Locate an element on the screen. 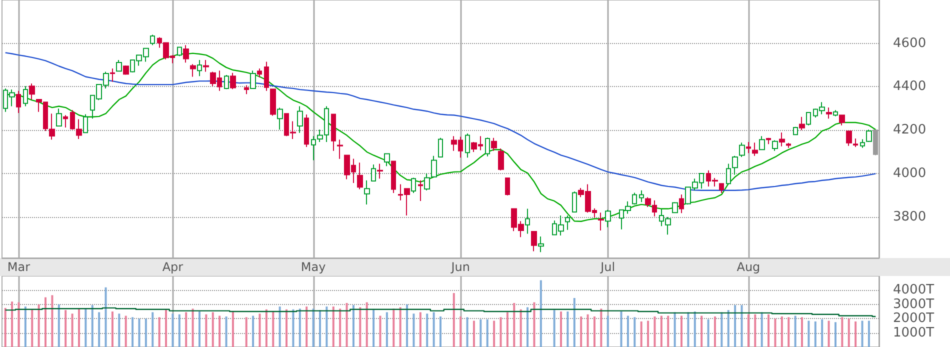 This screenshot has height=347, width=950. y-tick-label: 4000T is located at coordinates (913, 290).